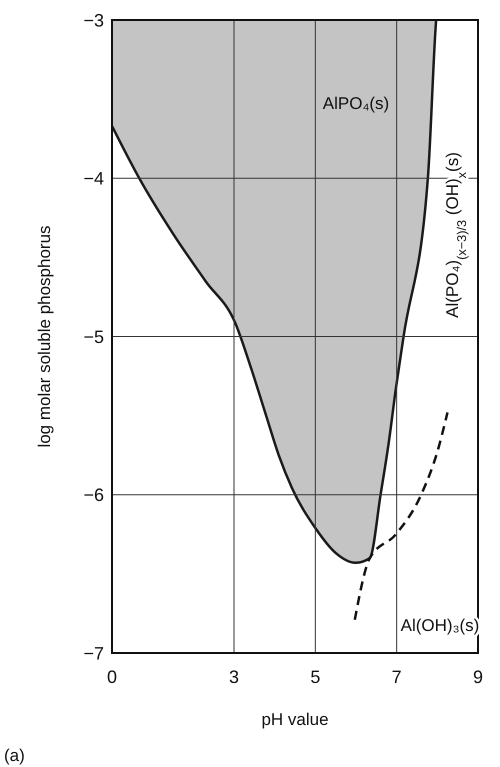 This screenshot has width=500, height=767. Describe the element at coordinates (93, 178) in the screenshot. I see `y-tick-label: −4` at that location.